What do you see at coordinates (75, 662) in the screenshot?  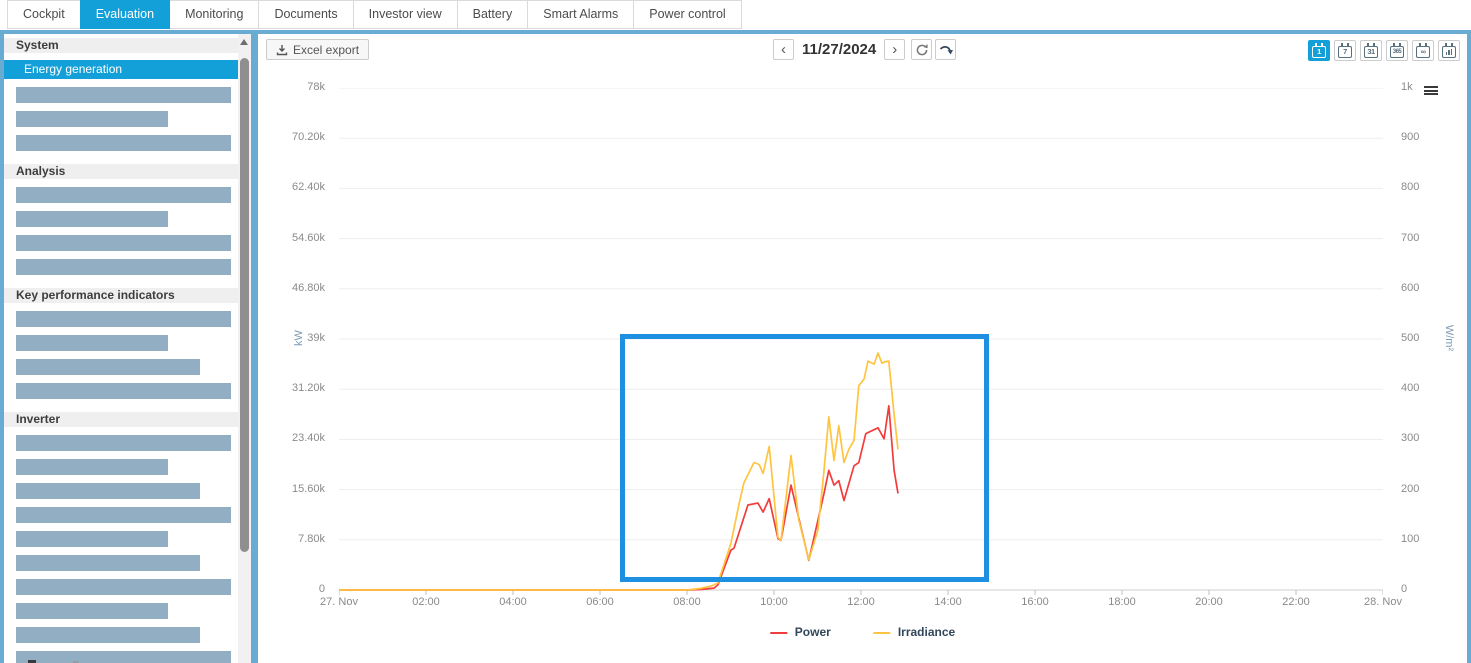 I see `clipped-text-fragment` at bounding box center [75, 662].